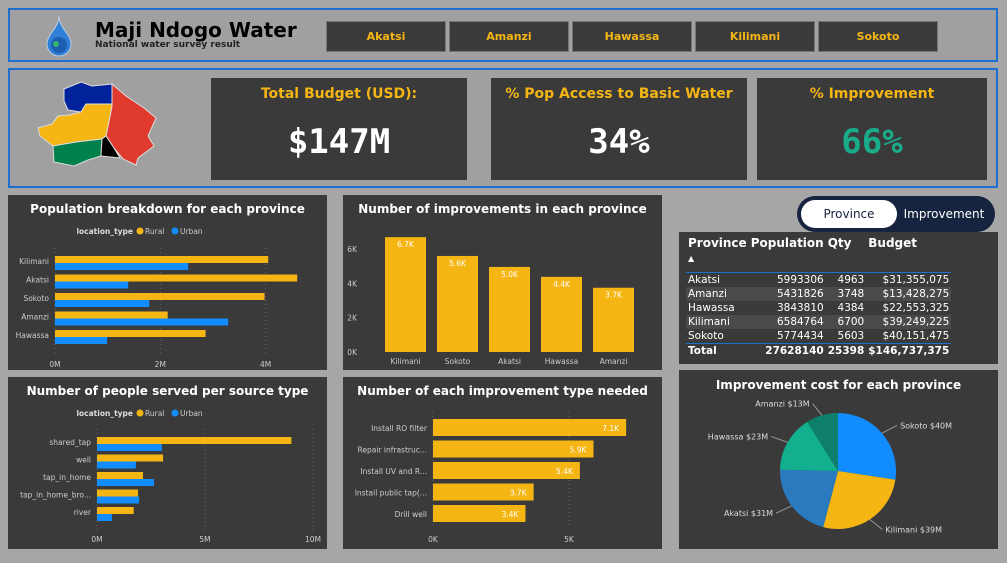 This screenshot has height=563, width=1007. Describe the element at coordinates (36, 298) in the screenshot. I see `y-category-label: Sokoto` at that location.